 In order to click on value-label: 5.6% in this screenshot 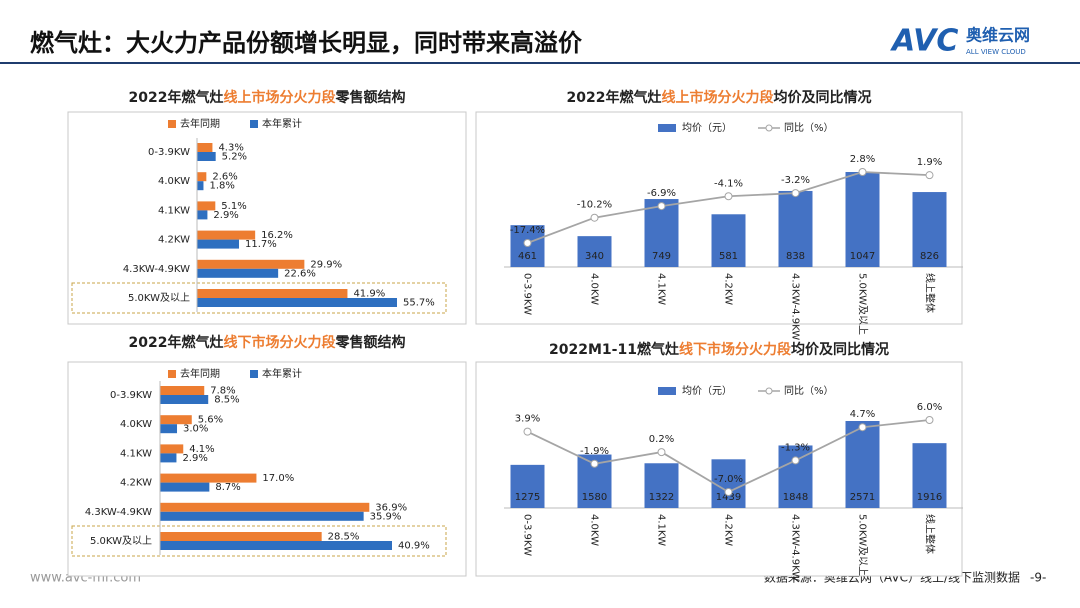, I will do `click(210, 420)`.